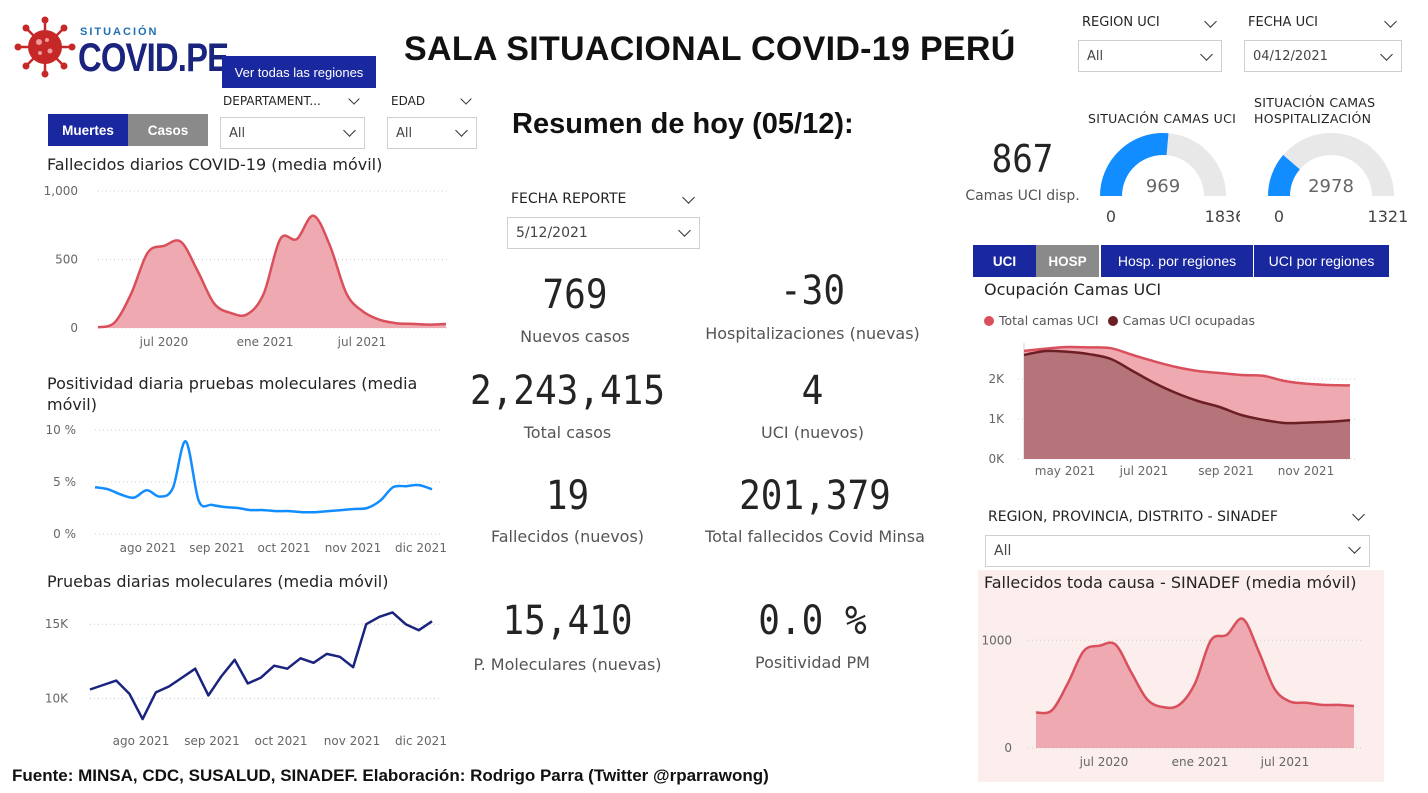 This screenshot has height=793, width=1428. What do you see at coordinates (281, 741) in the screenshot?
I see `x-tick-label: oct 2021` at bounding box center [281, 741].